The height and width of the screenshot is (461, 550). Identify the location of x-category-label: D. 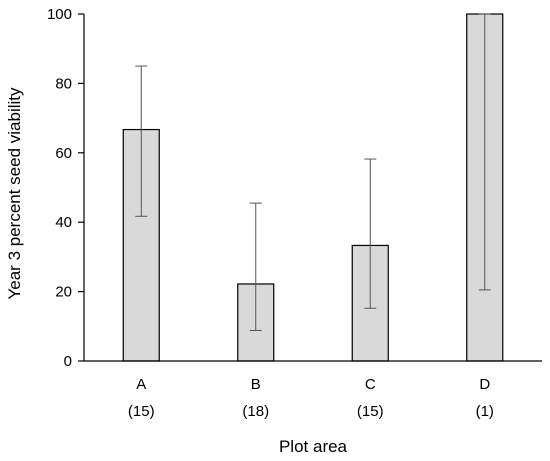
(484, 384).